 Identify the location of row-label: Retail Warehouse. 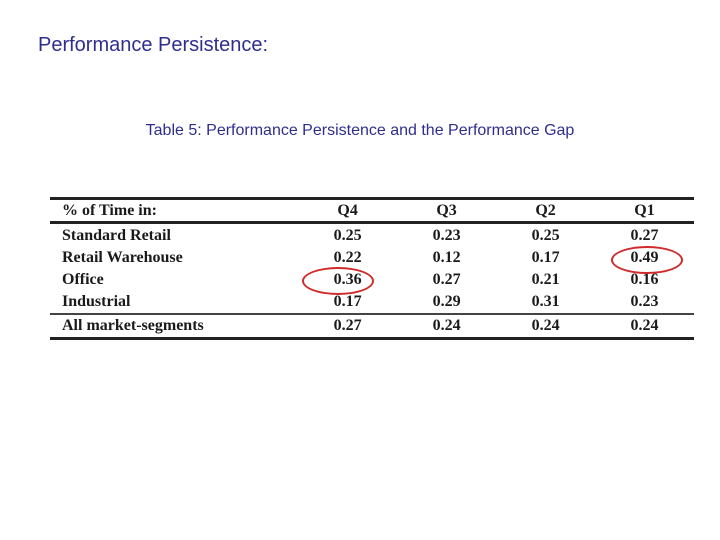
(122, 257).